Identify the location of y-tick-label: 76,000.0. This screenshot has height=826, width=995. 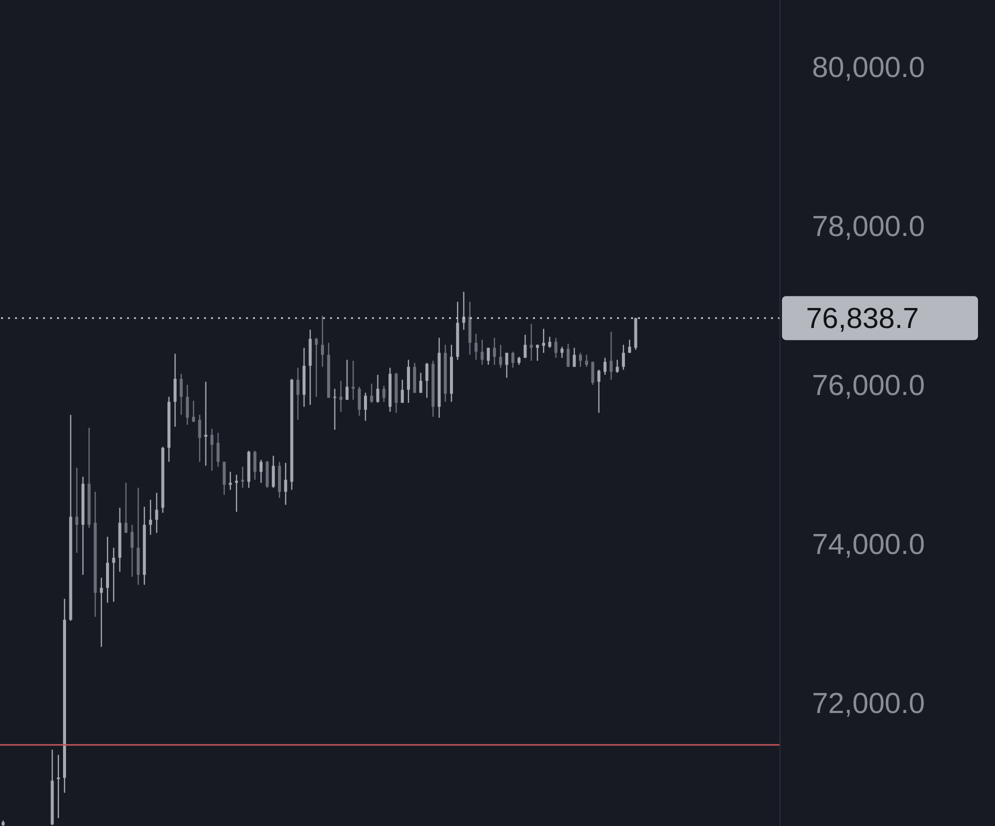
(868, 386).